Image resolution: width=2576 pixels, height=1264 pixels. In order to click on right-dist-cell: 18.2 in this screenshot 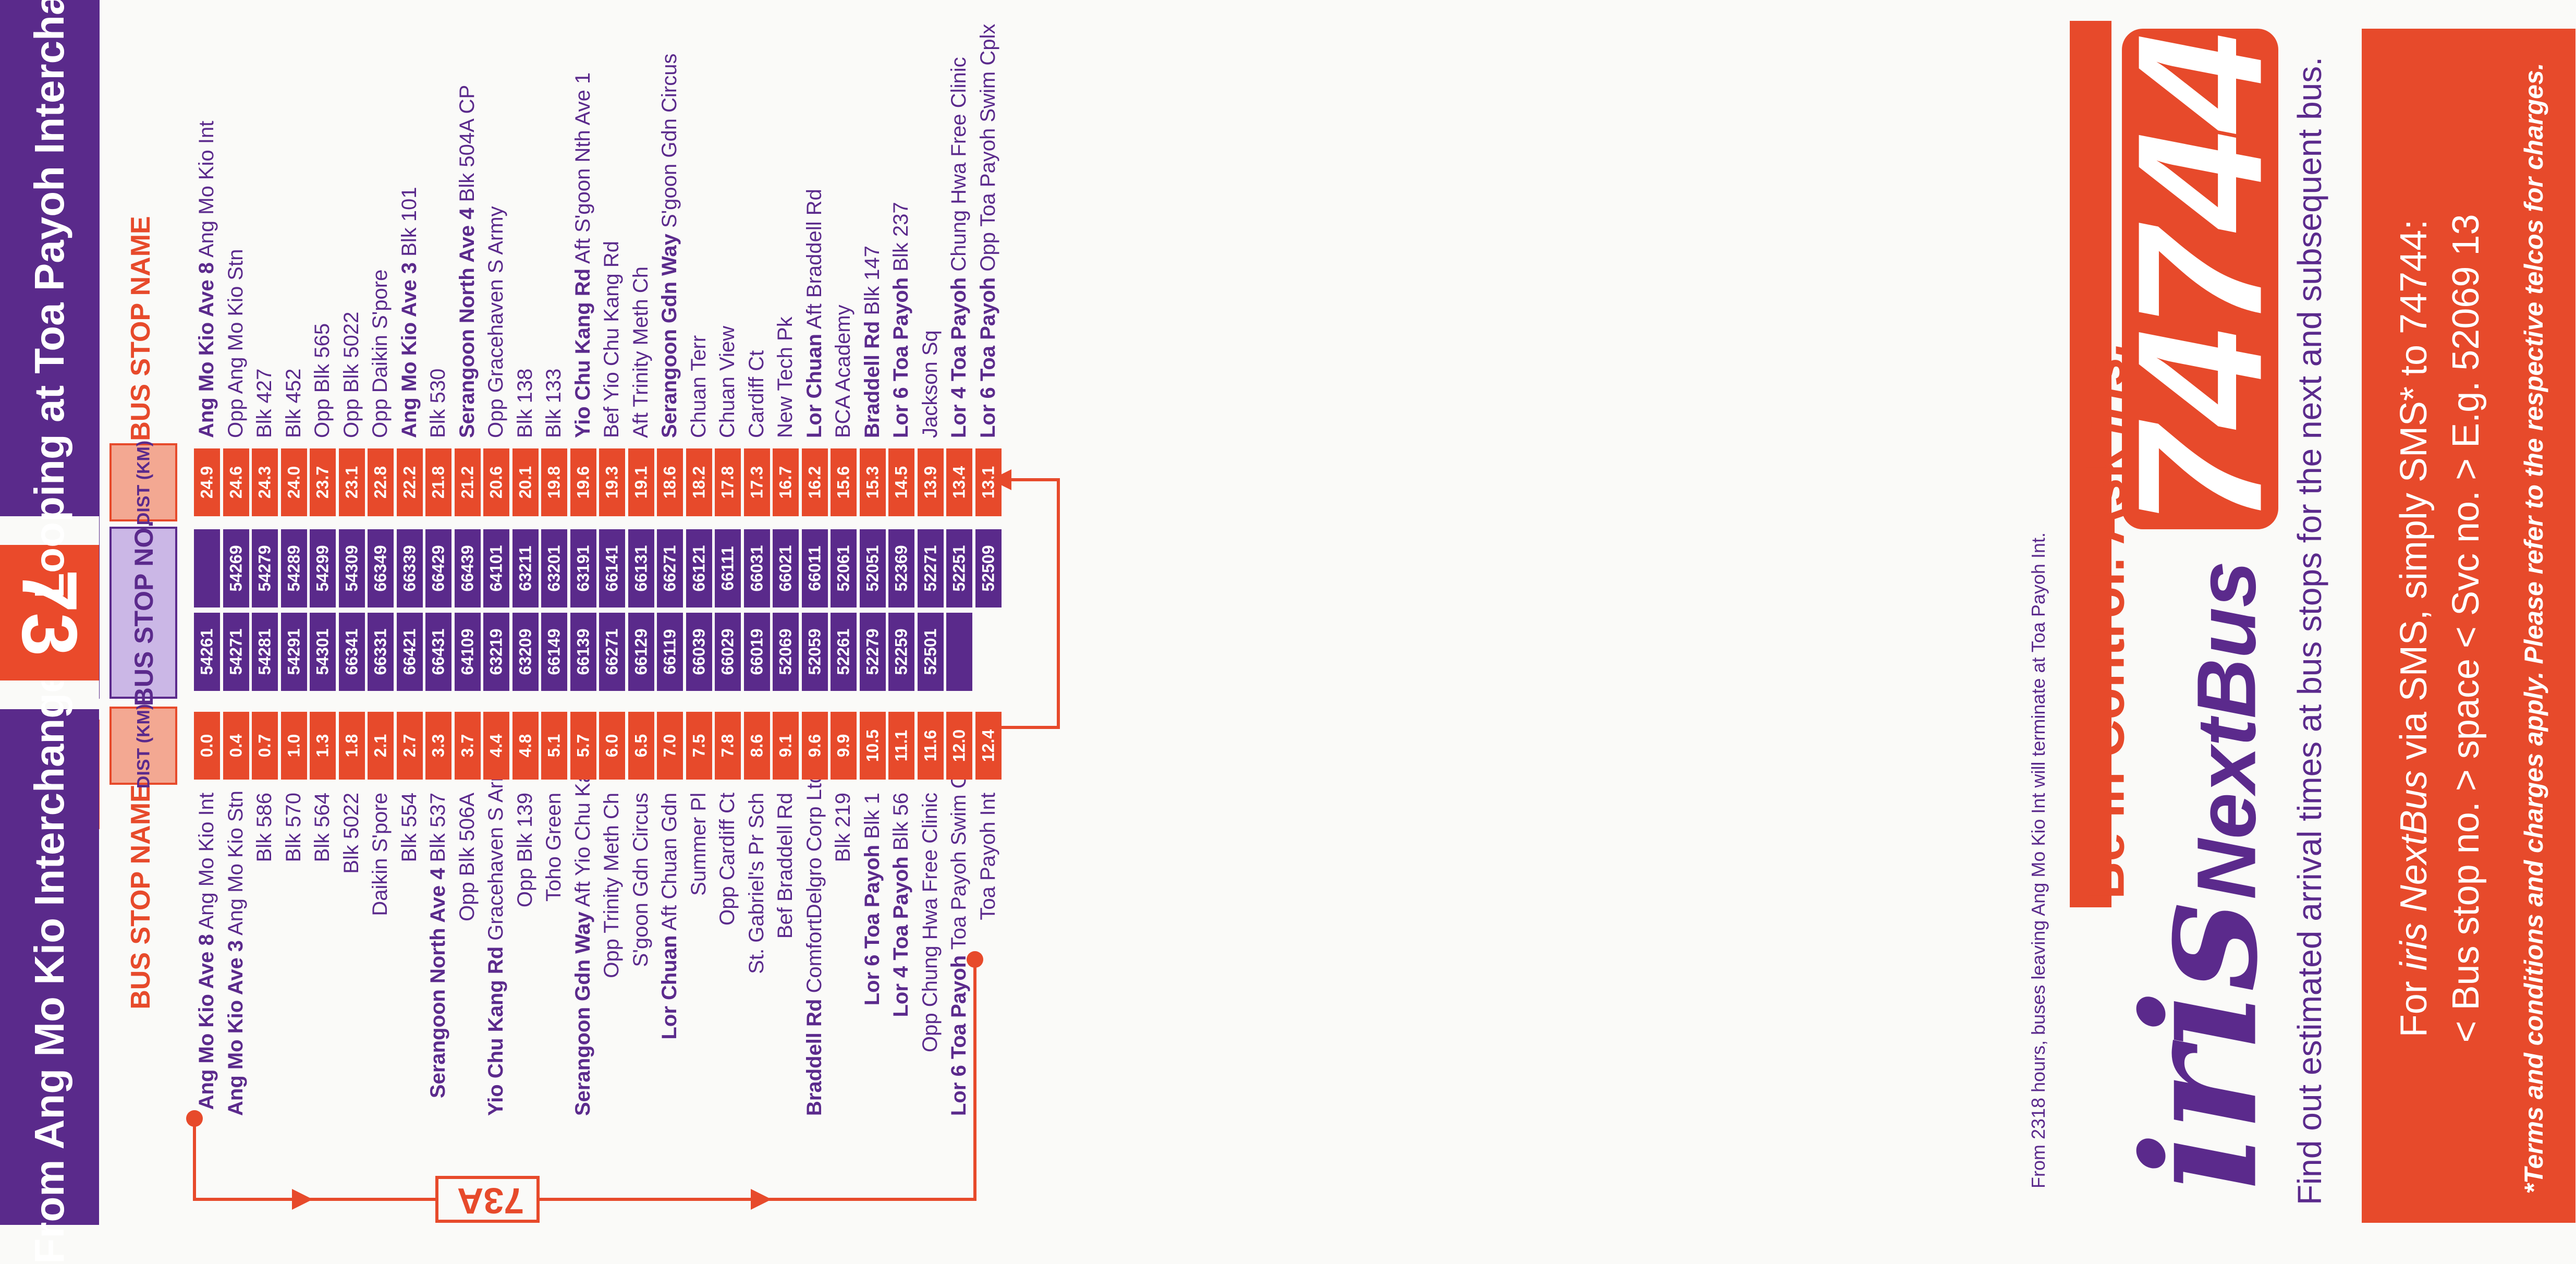, I will do `click(699, 482)`.